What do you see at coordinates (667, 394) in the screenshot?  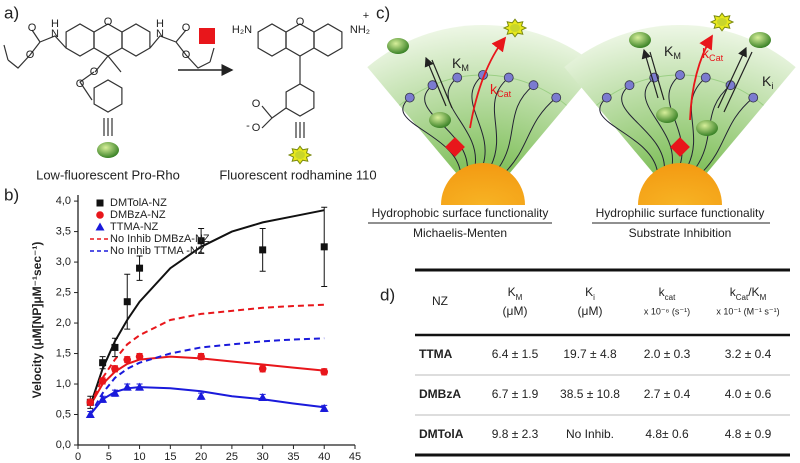 I see `table-cell: 2.7 ± 0.4` at bounding box center [667, 394].